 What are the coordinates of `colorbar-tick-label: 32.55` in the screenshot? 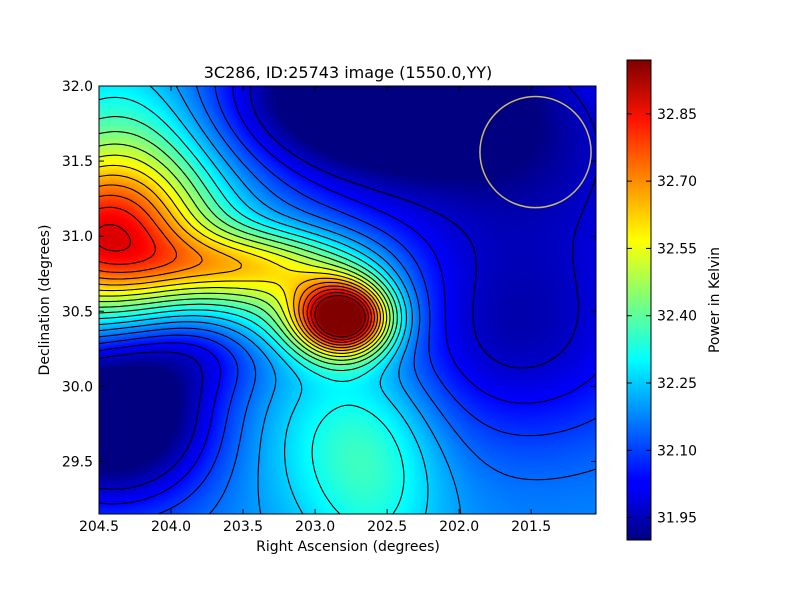 It's located at (677, 249).